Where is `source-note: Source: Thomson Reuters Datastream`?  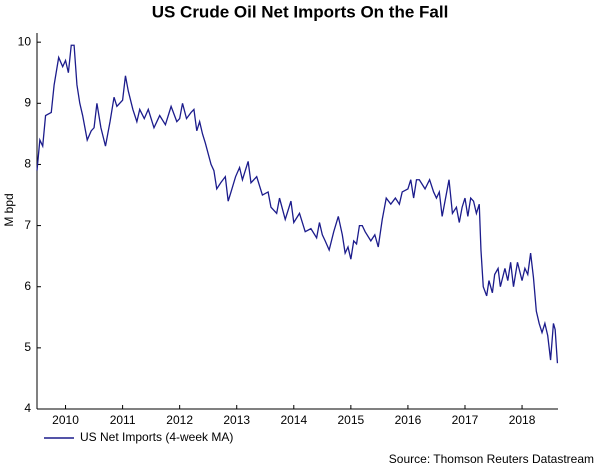 source-note: Source: Thomson Reuters Datastream is located at coordinates (491, 459).